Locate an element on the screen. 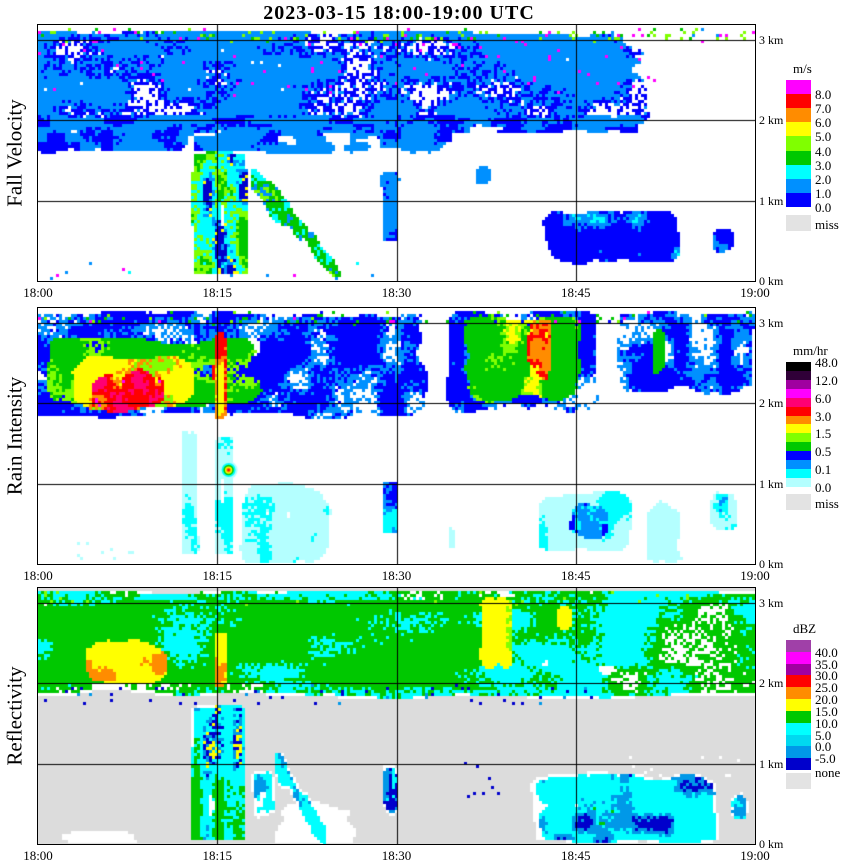 The image size is (850, 868). colorbar-unit-label: m/s is located at coordinates (802, 68).